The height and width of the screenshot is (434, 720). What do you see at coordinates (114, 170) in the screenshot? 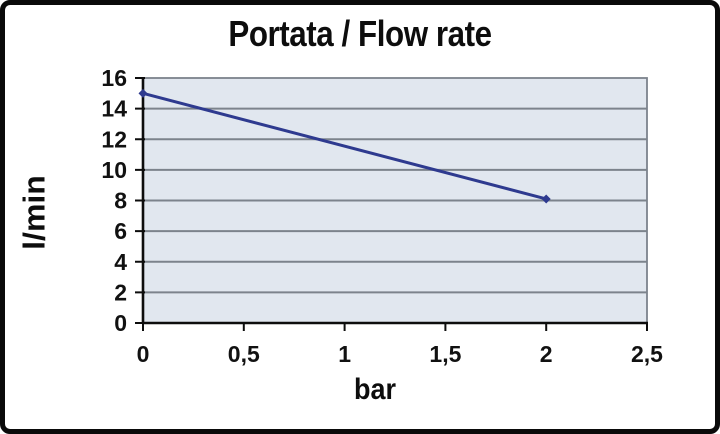
I see `y-tick-label-10: 10` at bounding box center [114, 170].